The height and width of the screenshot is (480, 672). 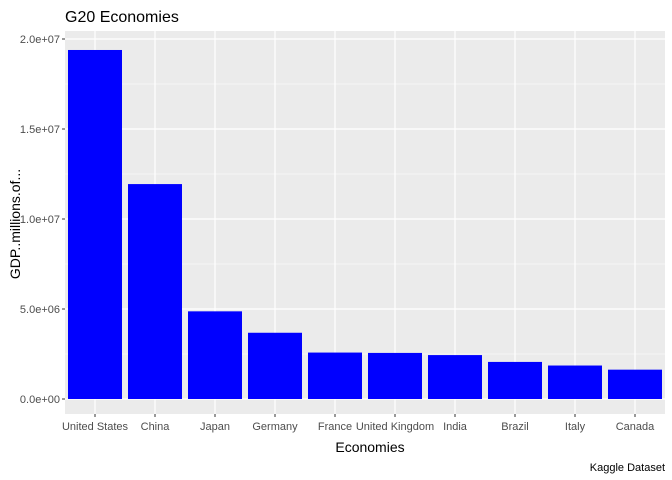 I want to click on y-tick-label: 5.0e+06, so click(x=40, y=310).